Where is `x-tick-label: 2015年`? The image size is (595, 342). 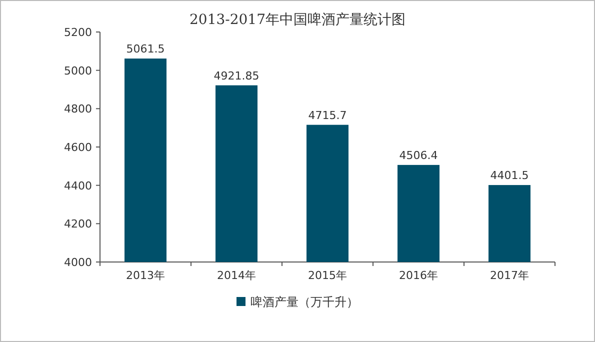
x-tick-label: 2015年 is located at coordinates (327, 275).